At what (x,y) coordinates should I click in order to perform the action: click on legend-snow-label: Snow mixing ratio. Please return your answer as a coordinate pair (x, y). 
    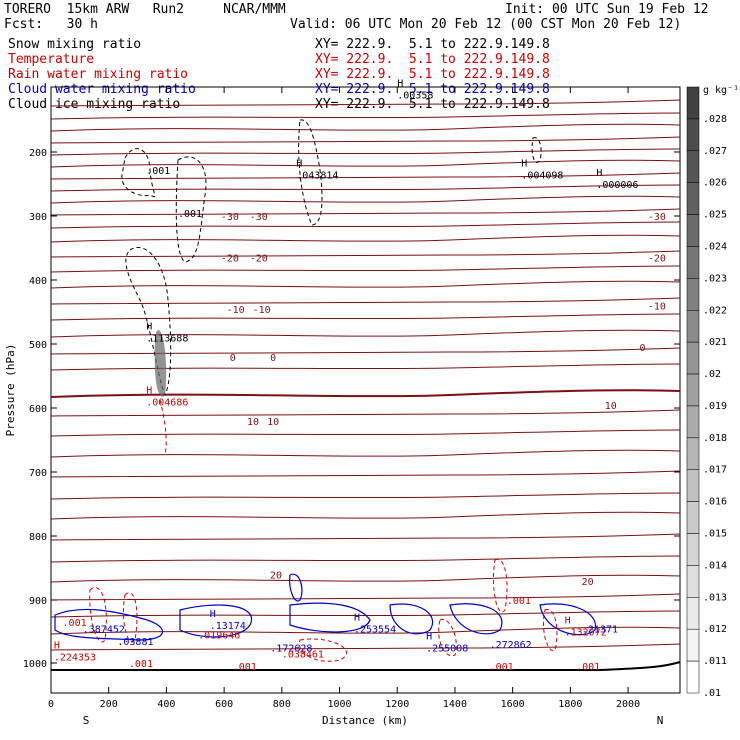
    Looking at the image, I should click on (75, 44).